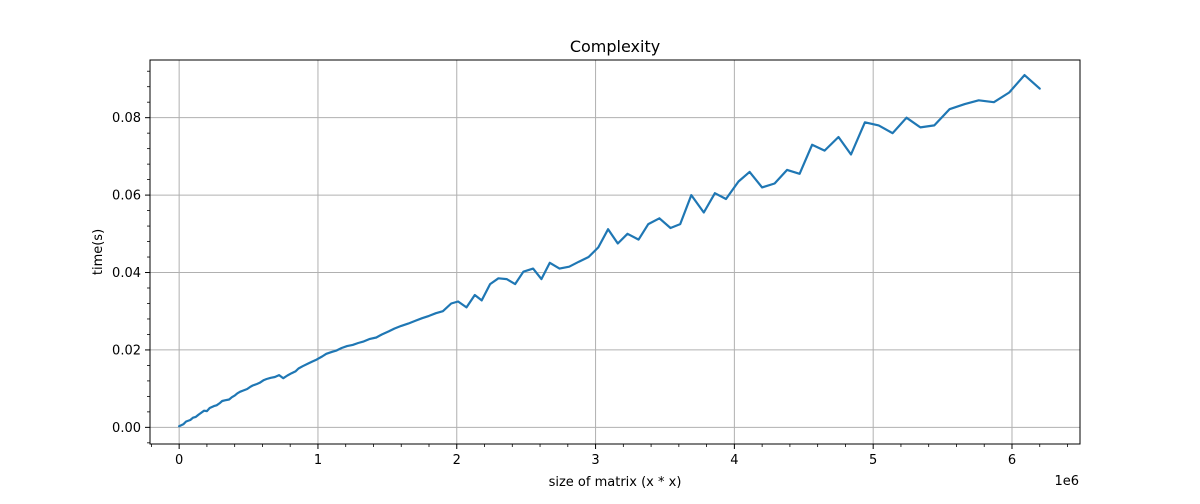 The height and width of the screenshot is (504, 1200). What do you see at coordinates (126, 118) in the screenshot?
I see `y-tick-label: 0.08` at bounding box center [126, 118].